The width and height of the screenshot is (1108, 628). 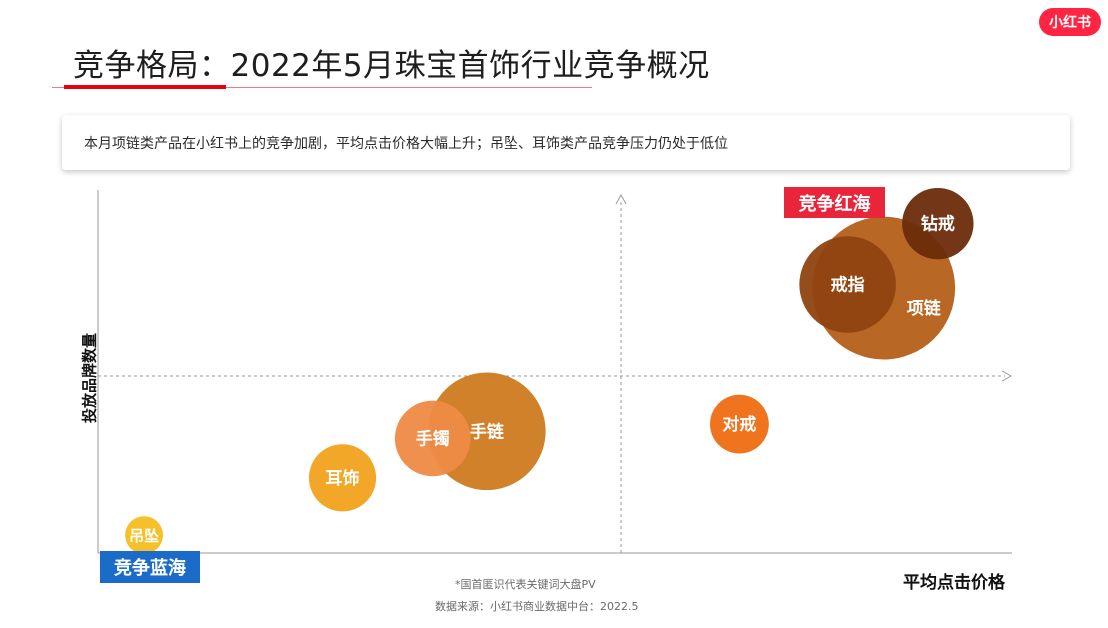 What do you see at coordinates (621, 199) in the screenshot?
I see `vertical-divider-arrow` at bounding box center [621, 199].